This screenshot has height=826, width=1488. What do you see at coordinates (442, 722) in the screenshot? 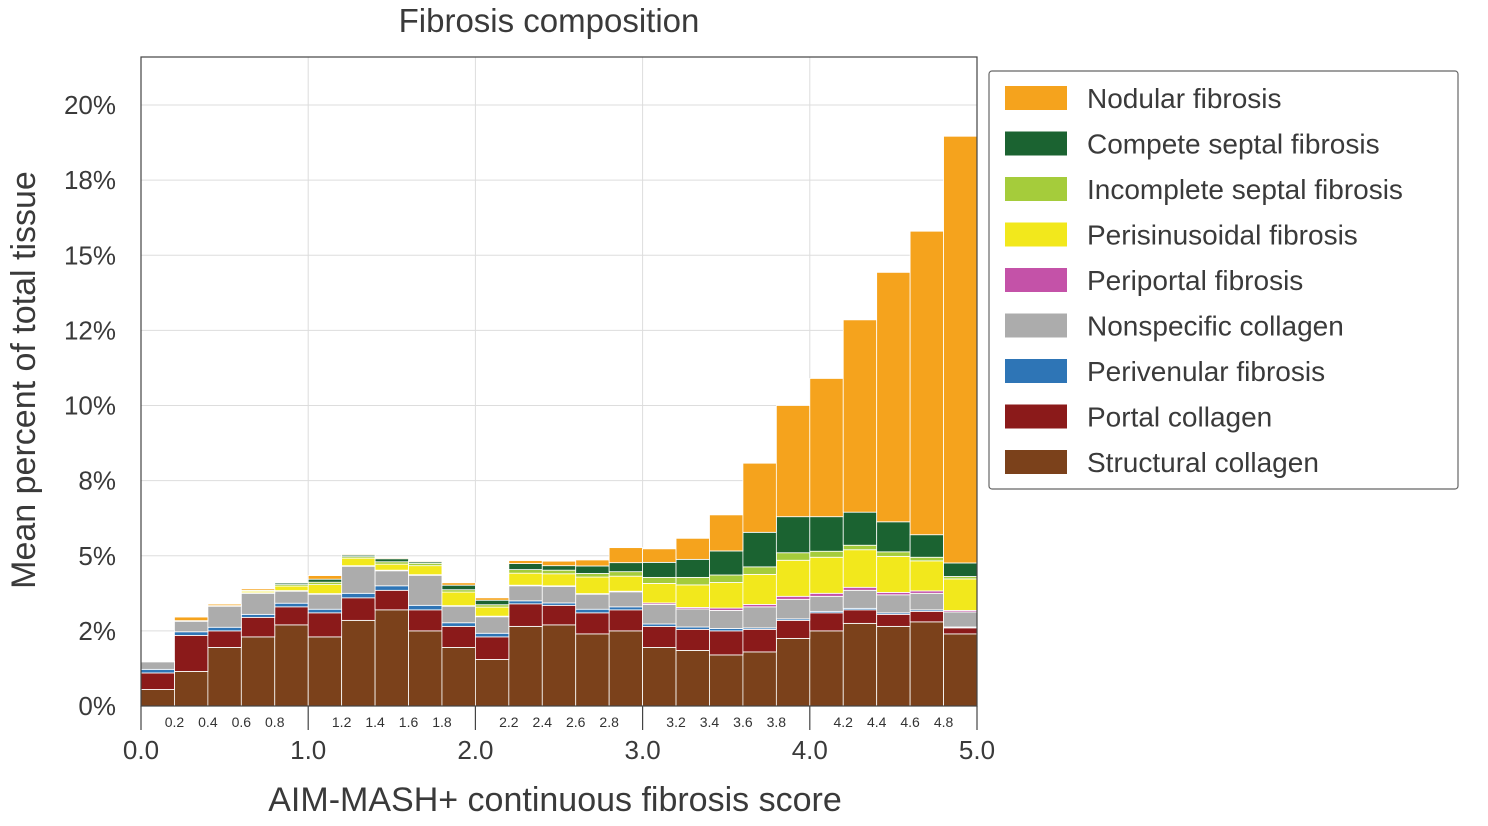
I see `x-minor-tick-label: 1.8` at bounding box center [442, 722].